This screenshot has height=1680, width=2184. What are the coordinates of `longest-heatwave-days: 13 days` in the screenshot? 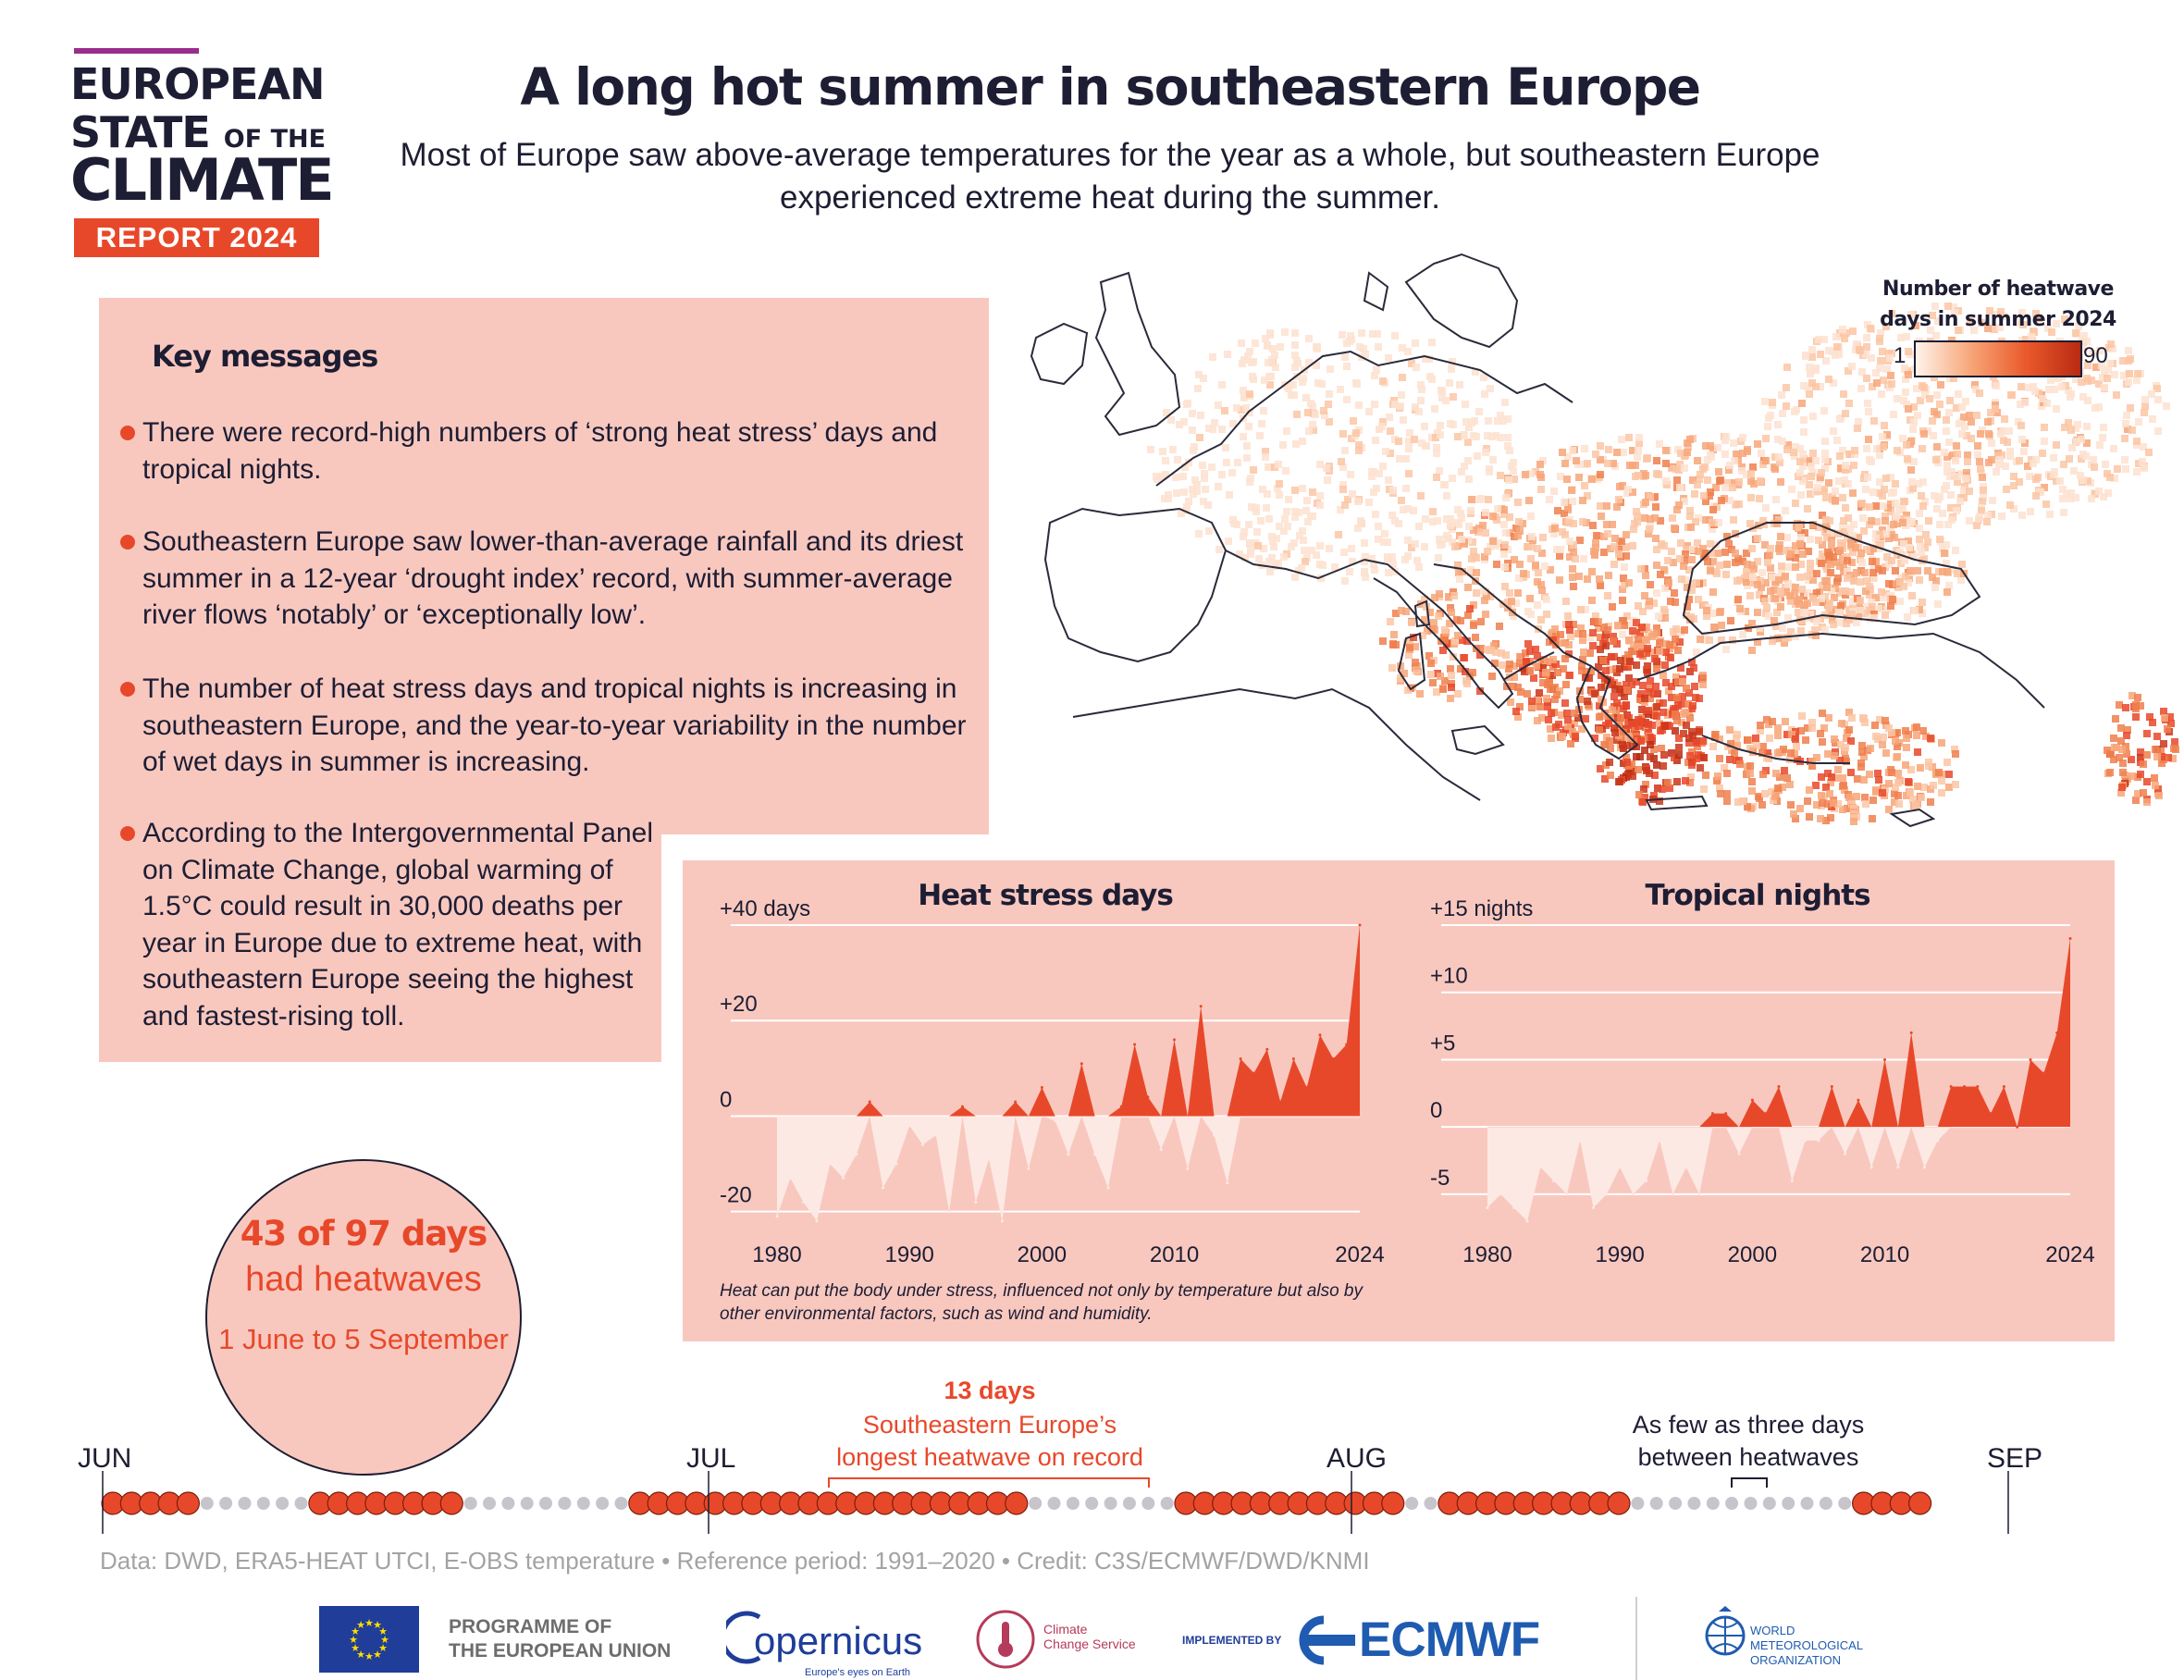 It's located at (990, 1390).